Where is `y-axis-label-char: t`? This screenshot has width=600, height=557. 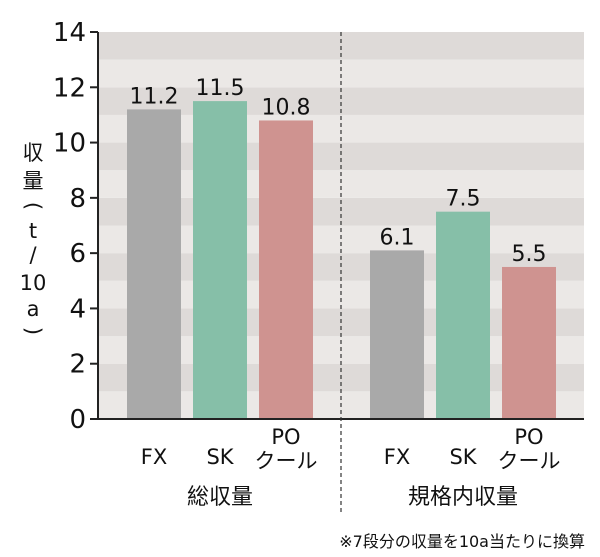
y-axis-label-char: t is located at coordinates (33, 231).